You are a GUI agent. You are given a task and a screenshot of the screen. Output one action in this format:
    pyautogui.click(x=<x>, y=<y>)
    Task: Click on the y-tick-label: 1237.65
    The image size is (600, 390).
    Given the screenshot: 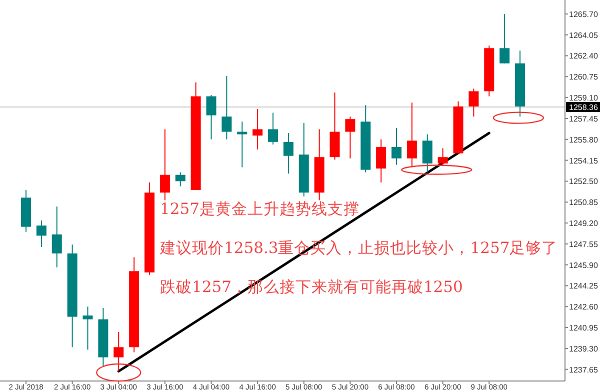 What is the action you would take?
    pyautogui.click(x=583, y=369)
    